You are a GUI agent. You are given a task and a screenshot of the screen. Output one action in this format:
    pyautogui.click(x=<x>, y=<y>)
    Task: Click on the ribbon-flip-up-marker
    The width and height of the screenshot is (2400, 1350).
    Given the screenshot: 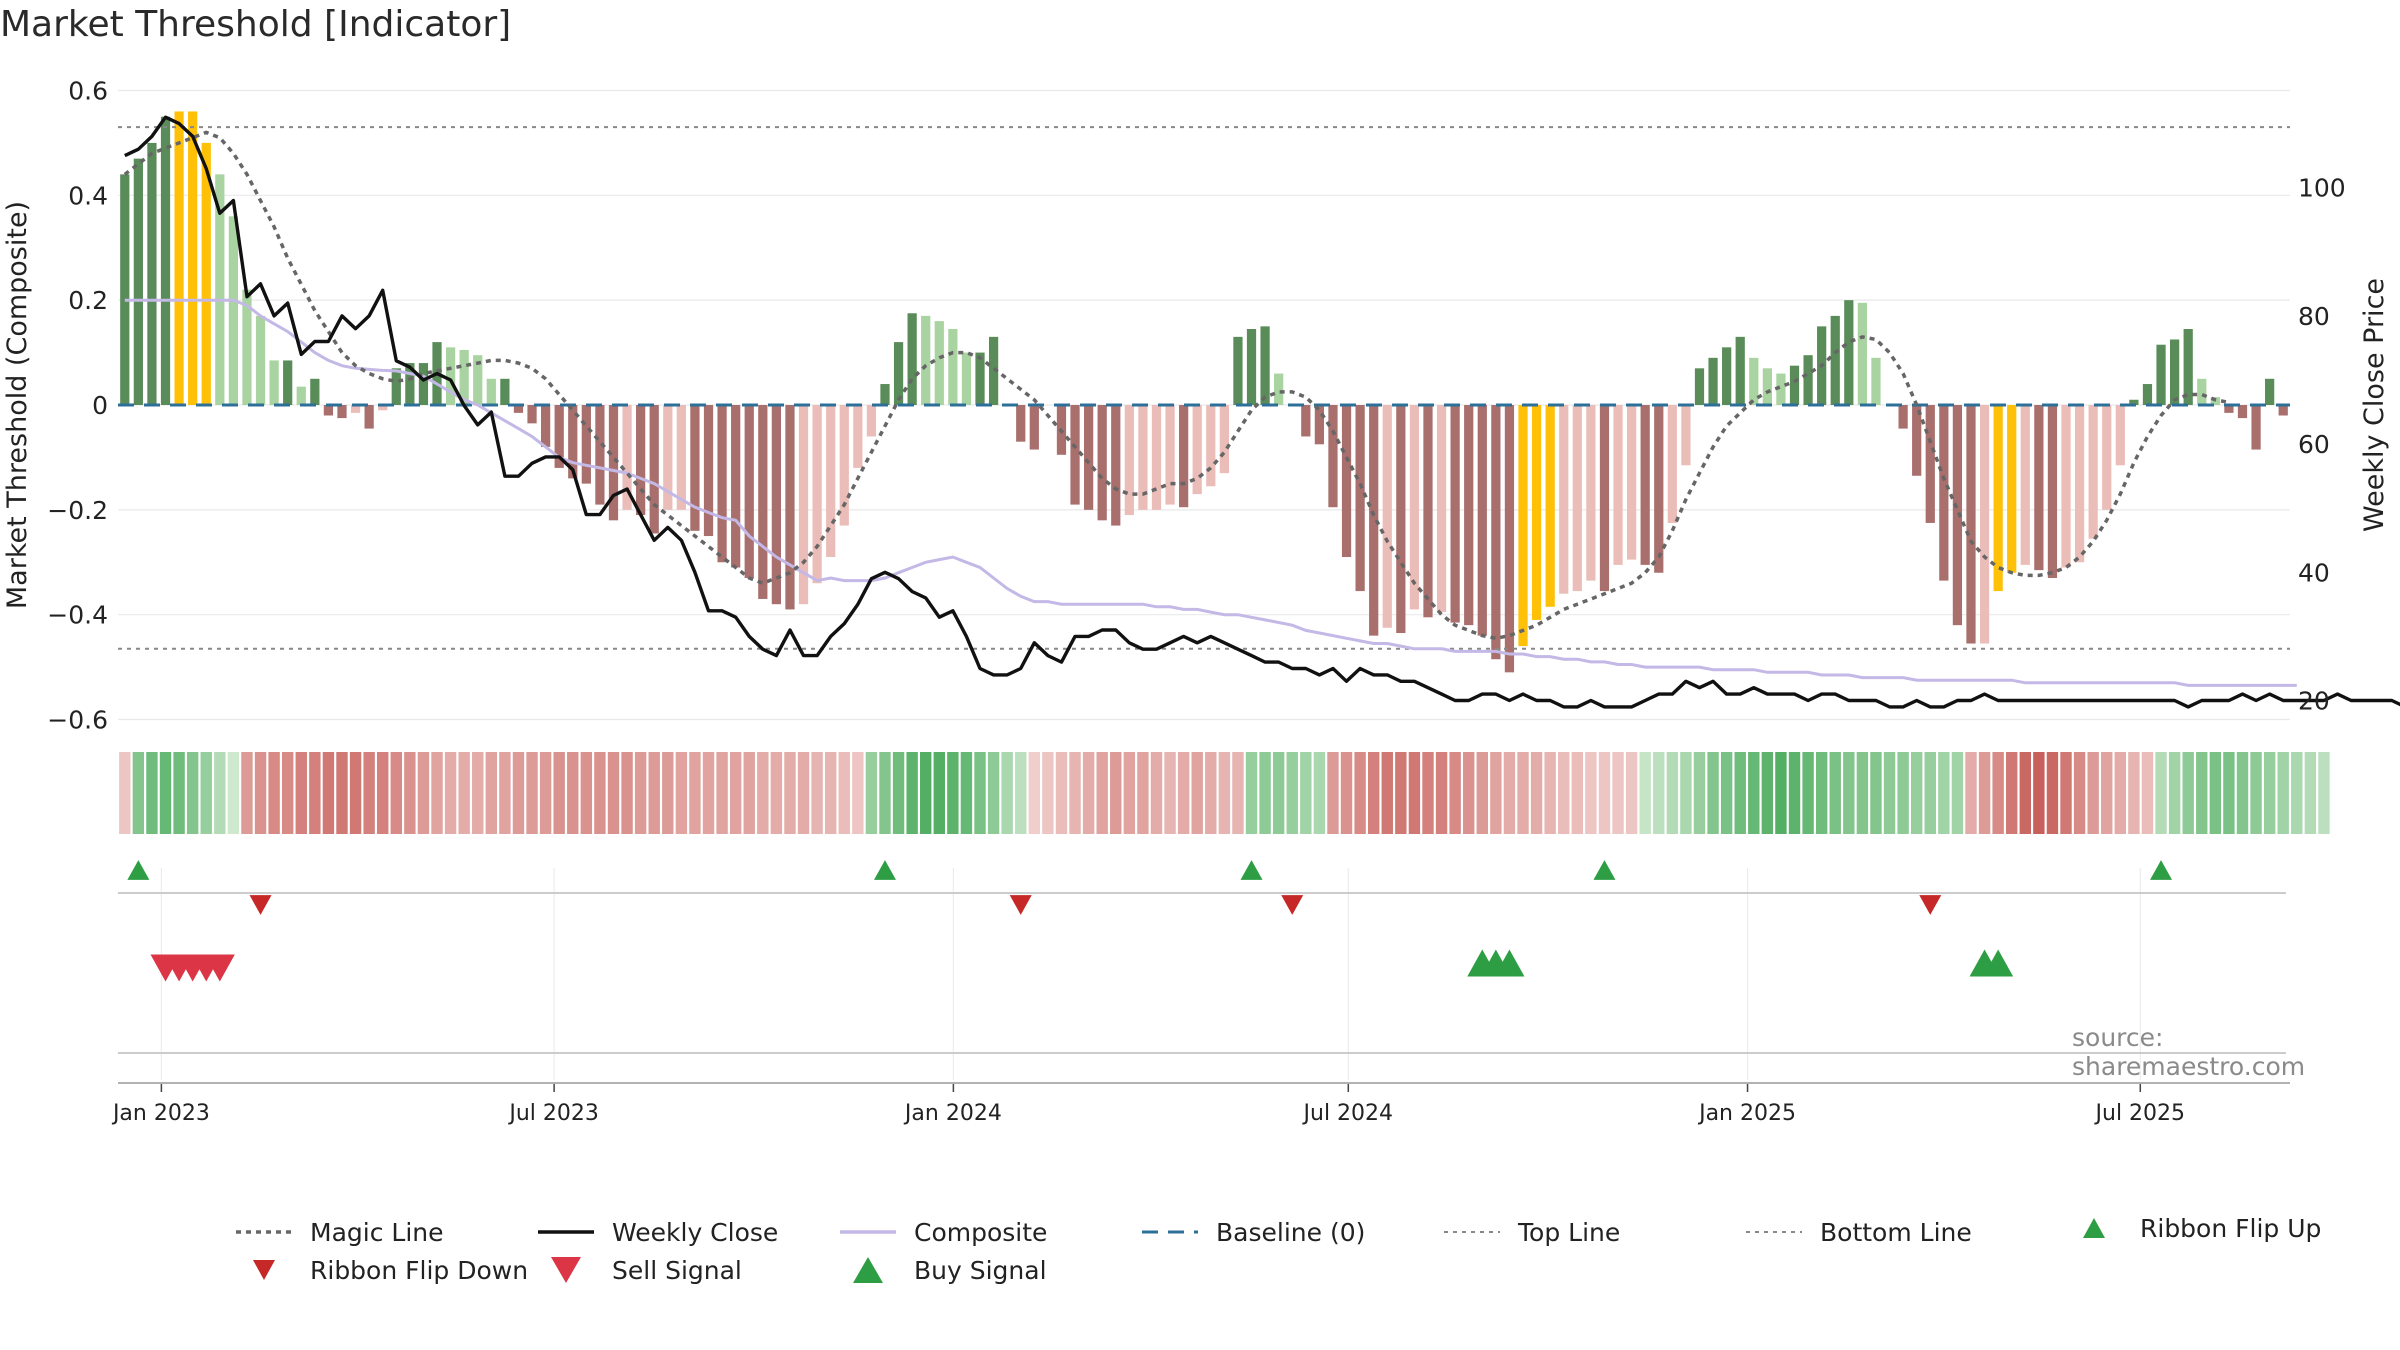 What is the action you would take?
    pyautogui.click(x=138, y=870)
    